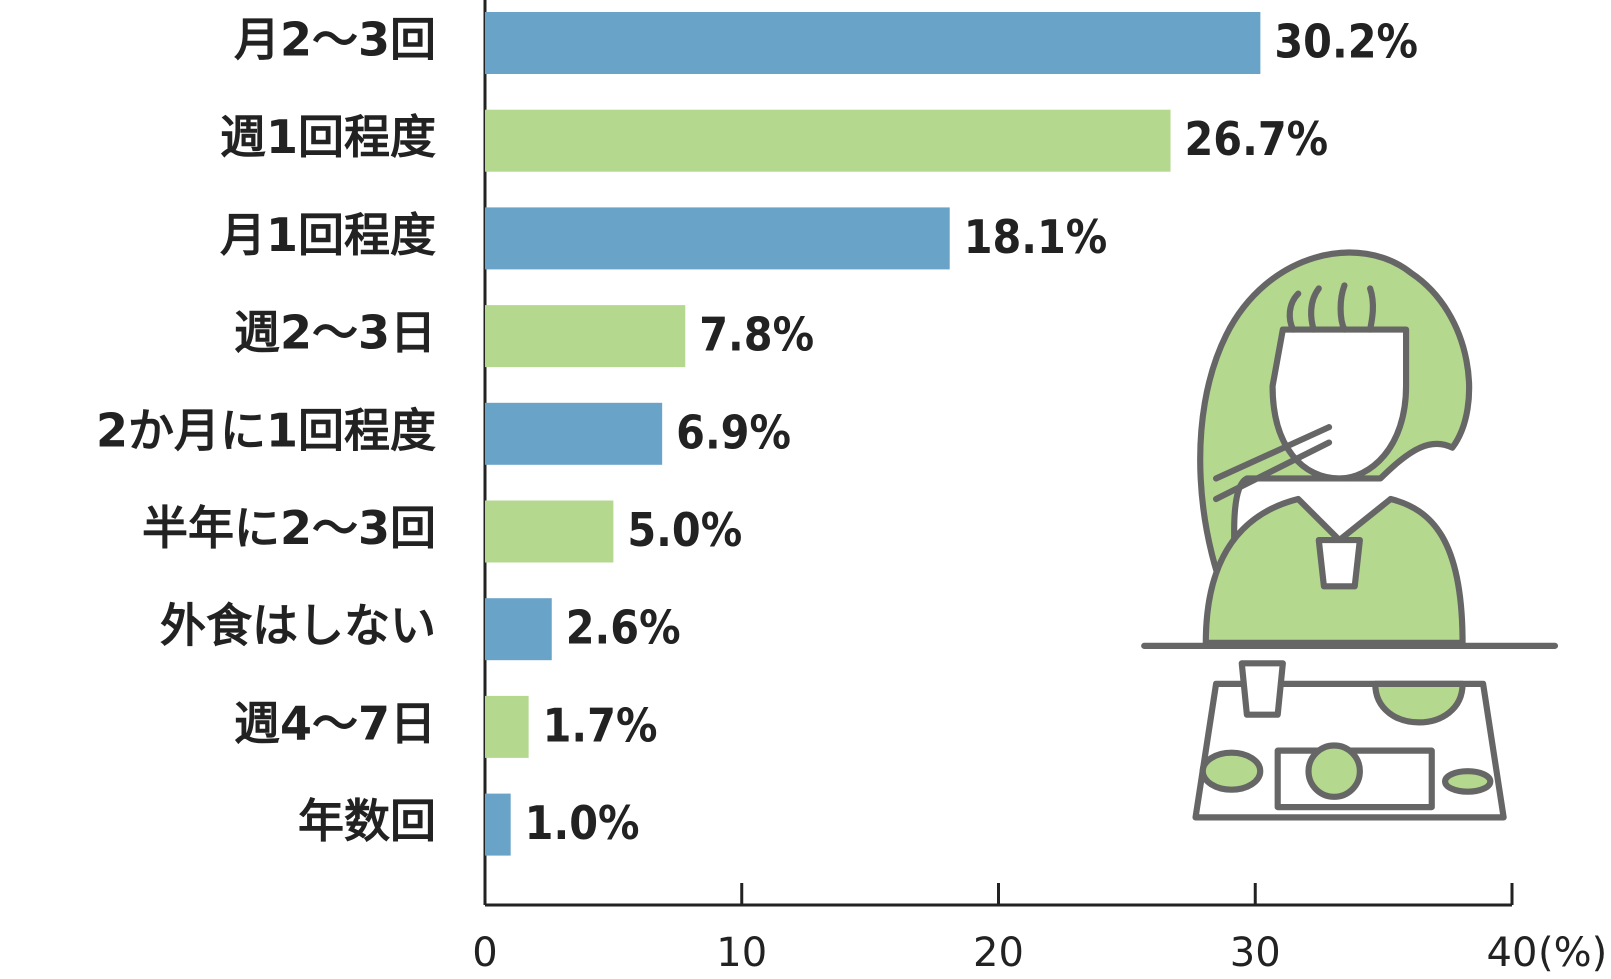  Describe the element at coordinates (1346, 42) in the screenshot. I see `value-label: 30.2%` at that location.